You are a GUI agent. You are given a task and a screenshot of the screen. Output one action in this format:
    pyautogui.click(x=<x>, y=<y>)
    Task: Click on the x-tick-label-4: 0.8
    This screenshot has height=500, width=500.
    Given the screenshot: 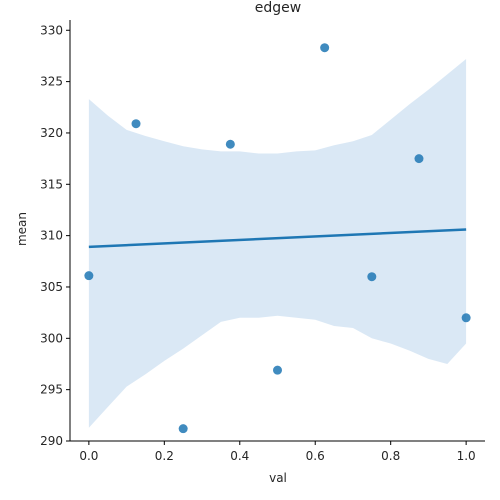 What is the action you would take?
    pyautogui.click(x=390, y=456)
    